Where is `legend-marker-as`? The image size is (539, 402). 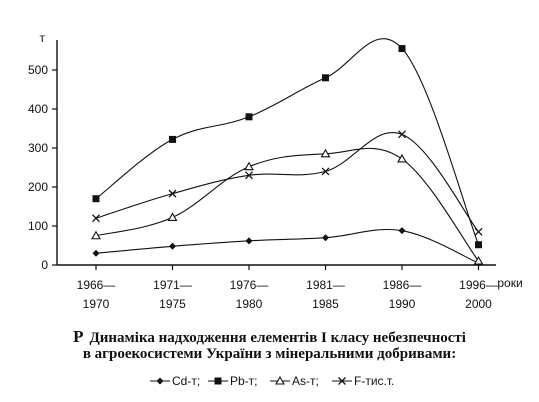 legend-marker-as is located at coordinates (280, 380).